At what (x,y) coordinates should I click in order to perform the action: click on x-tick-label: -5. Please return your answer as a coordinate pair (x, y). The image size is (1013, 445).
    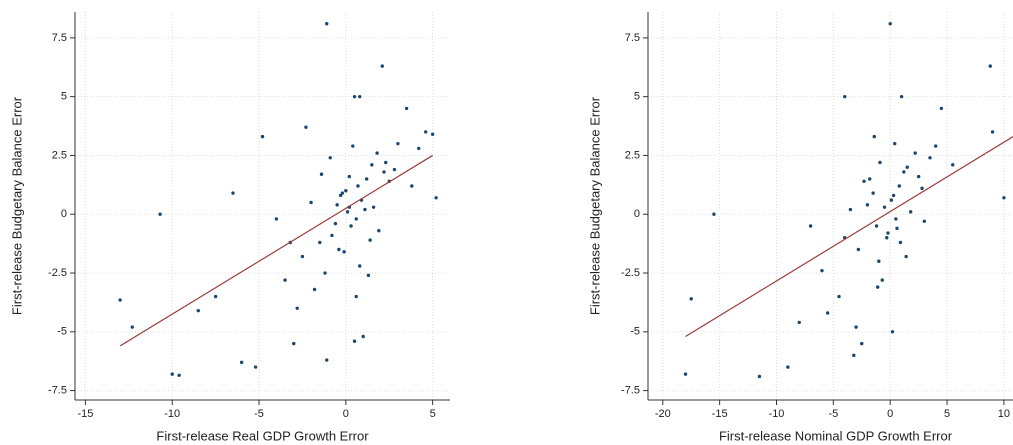
    Looking at the image, I should click on (259, 414).